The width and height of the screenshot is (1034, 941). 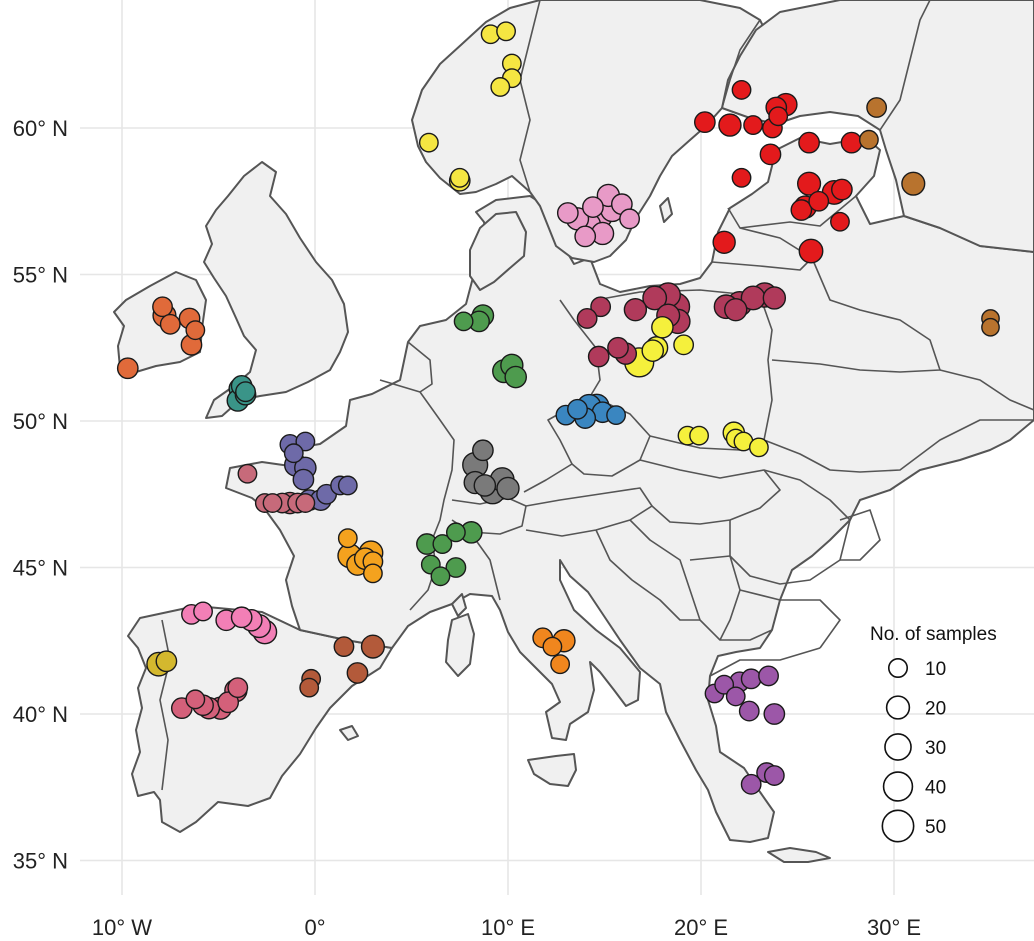 What do you see at coordinates (40, 128) in the screenshot?
I see `y-tick-label: 60° N` at bounding box center [40, 128].